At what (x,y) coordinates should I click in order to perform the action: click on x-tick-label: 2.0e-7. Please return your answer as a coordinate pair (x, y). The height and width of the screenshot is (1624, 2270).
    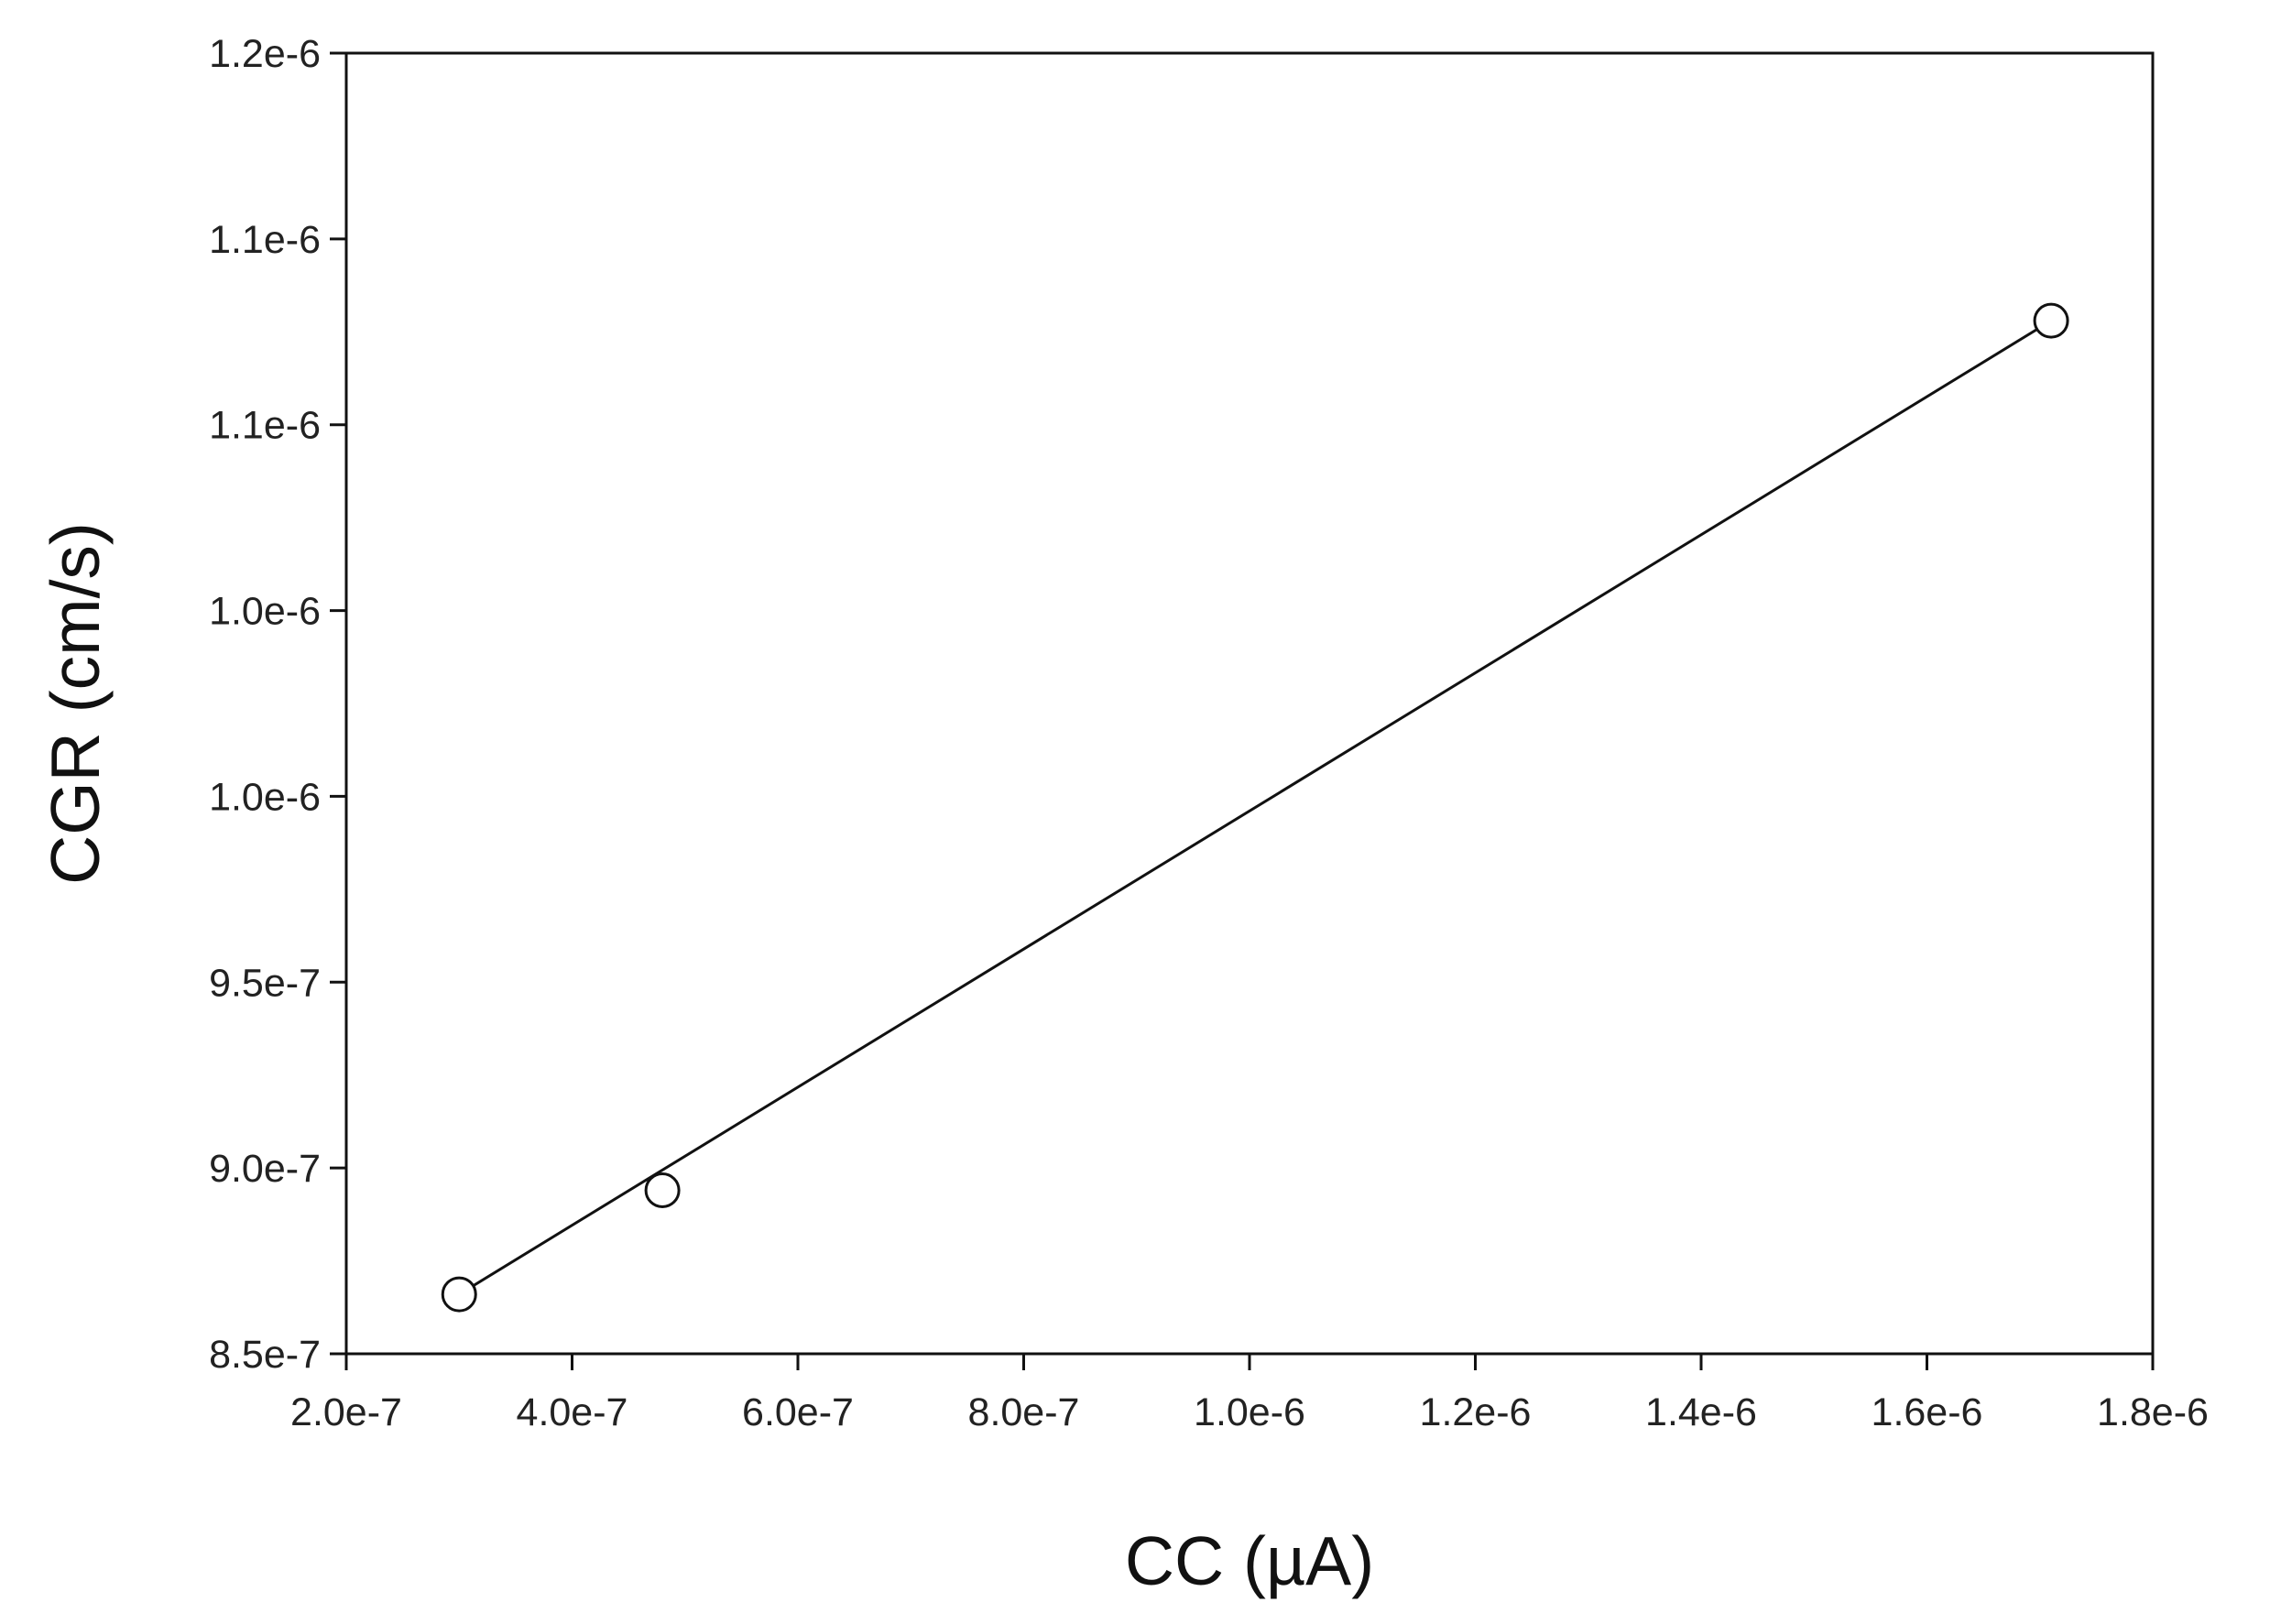
    Looking at the image, I should click on (346, 1412).